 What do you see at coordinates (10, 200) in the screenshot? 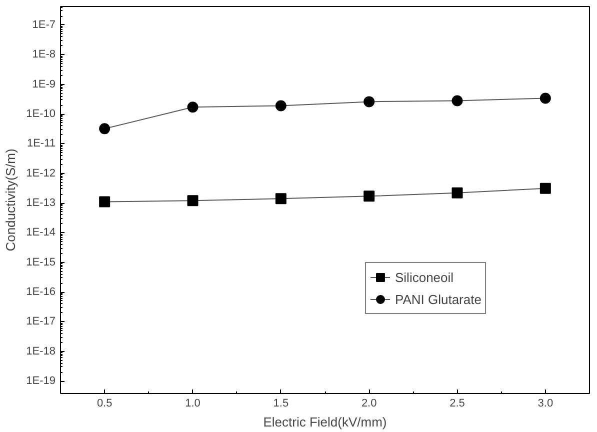
I see `y-axis-title: Conductivity(S/m)` at bounding box center [10, 200].